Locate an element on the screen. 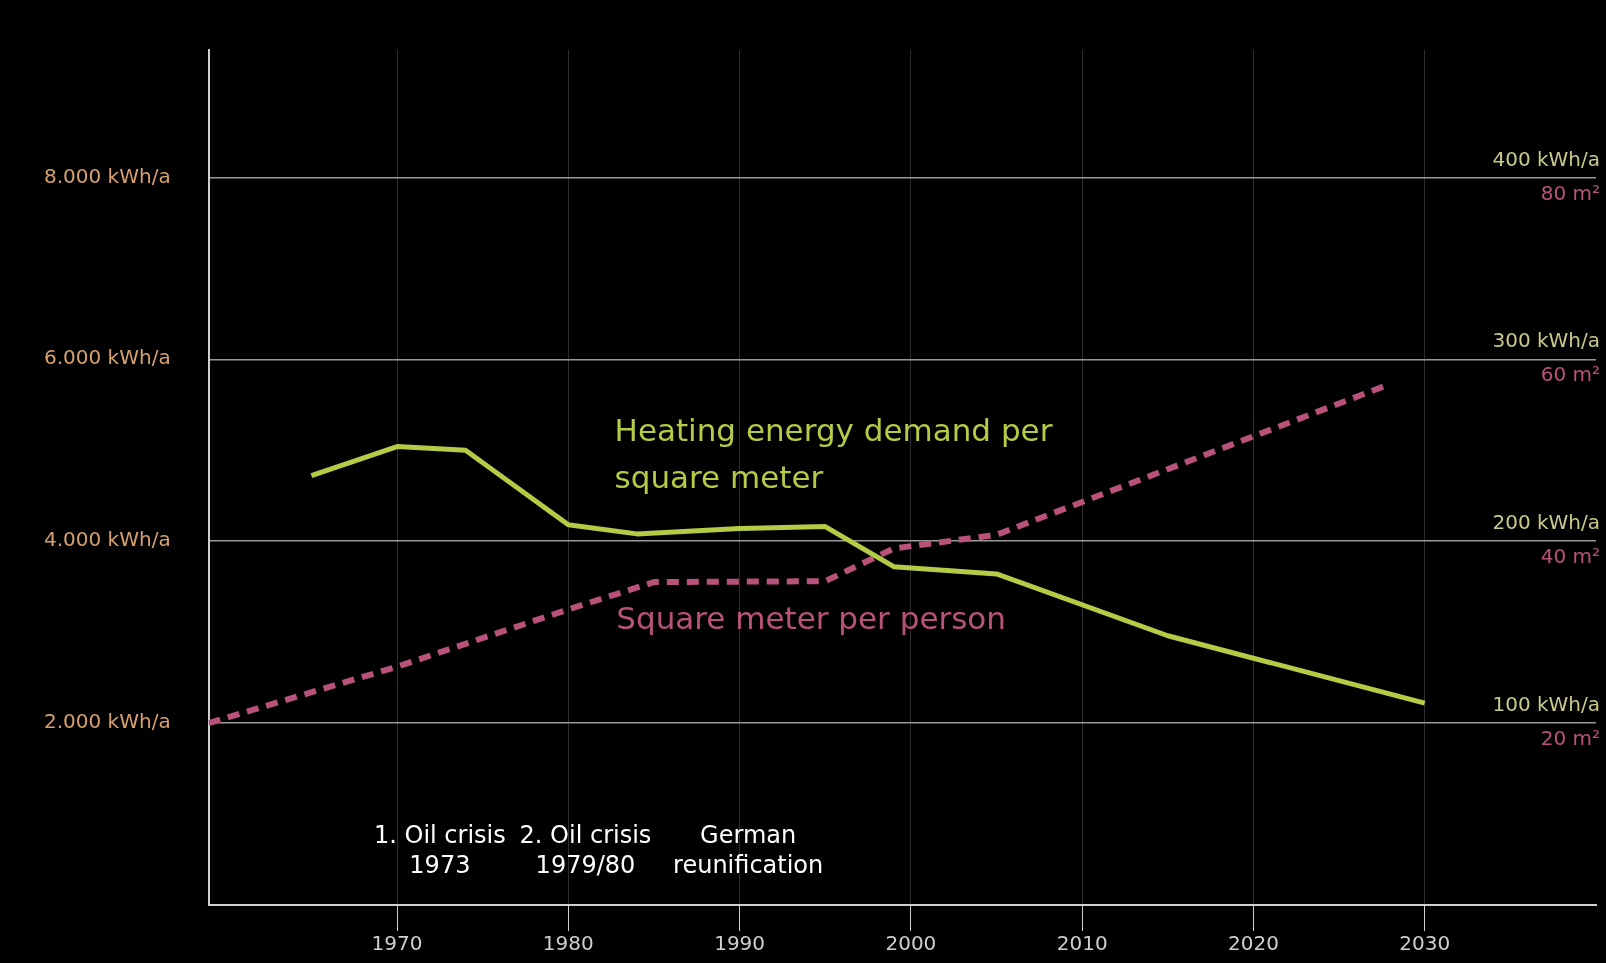  y-tick-label: 4.000 kWh/a is located at coordinates (107, 539).